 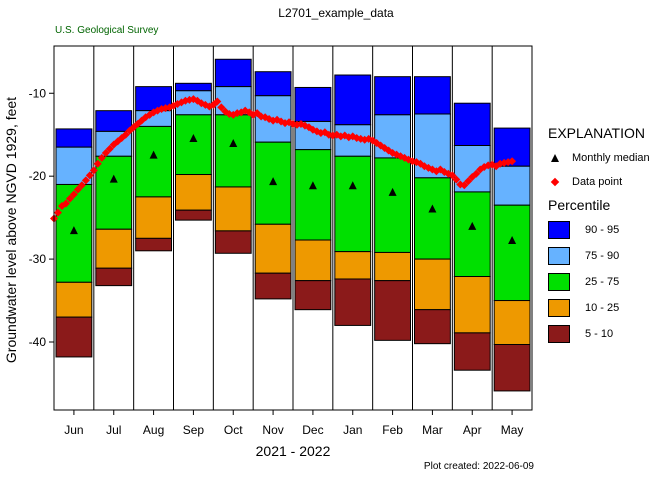 What do you see at coordinates (193, 192) in the screenshot?
I see `band-10-25-sep` at bounding box center [193, 192].